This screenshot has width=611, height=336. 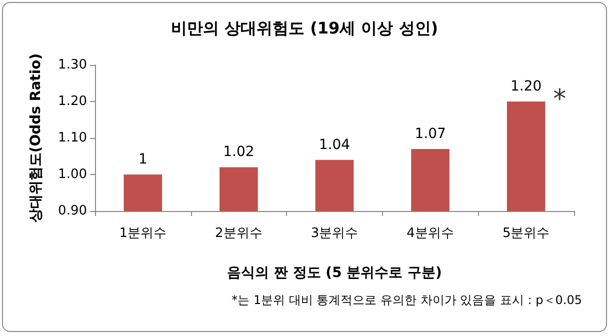 I want to click on x-tick-label: 5분위수, so click(x=526, y=233).